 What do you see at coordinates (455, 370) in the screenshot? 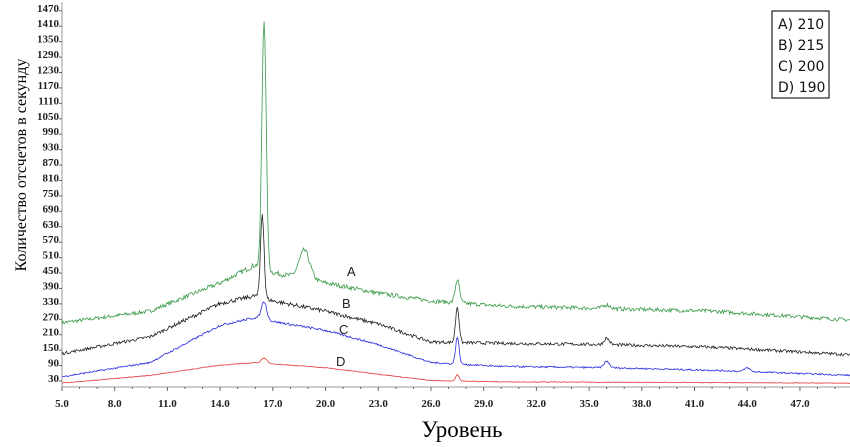
I see `series-line-d` at bounding box center [455, 370].